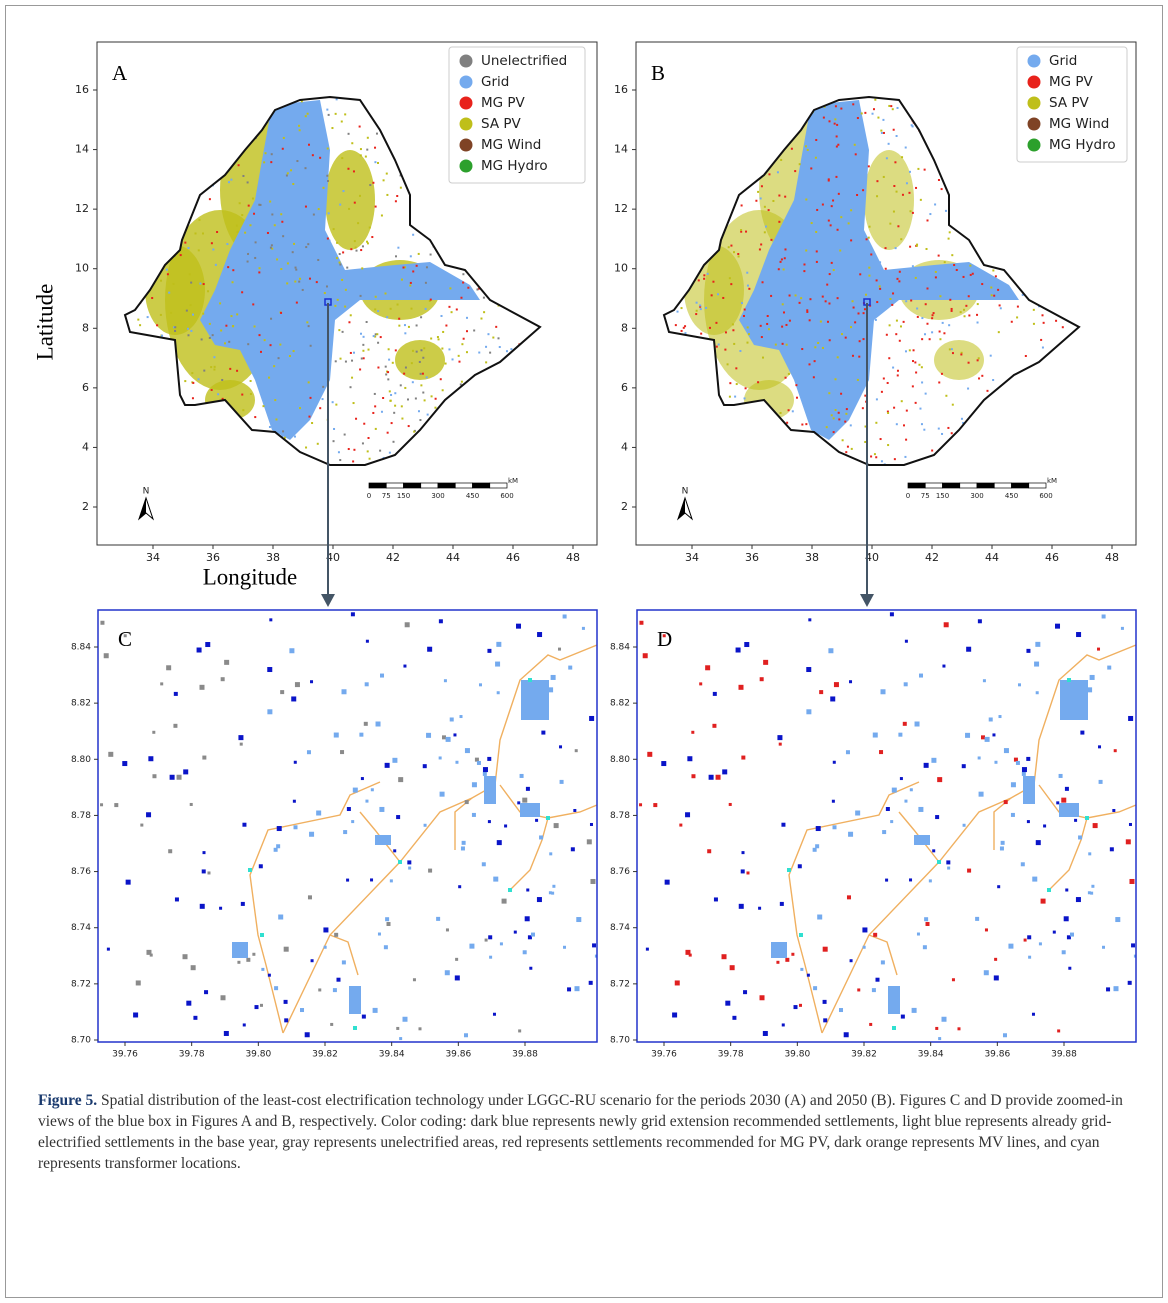 The width and height of the screenshot is (1168, 1303). Describe the element at coordinates (1071, 82) in the screenshot. I see `legend-label: MG PV` at that location.